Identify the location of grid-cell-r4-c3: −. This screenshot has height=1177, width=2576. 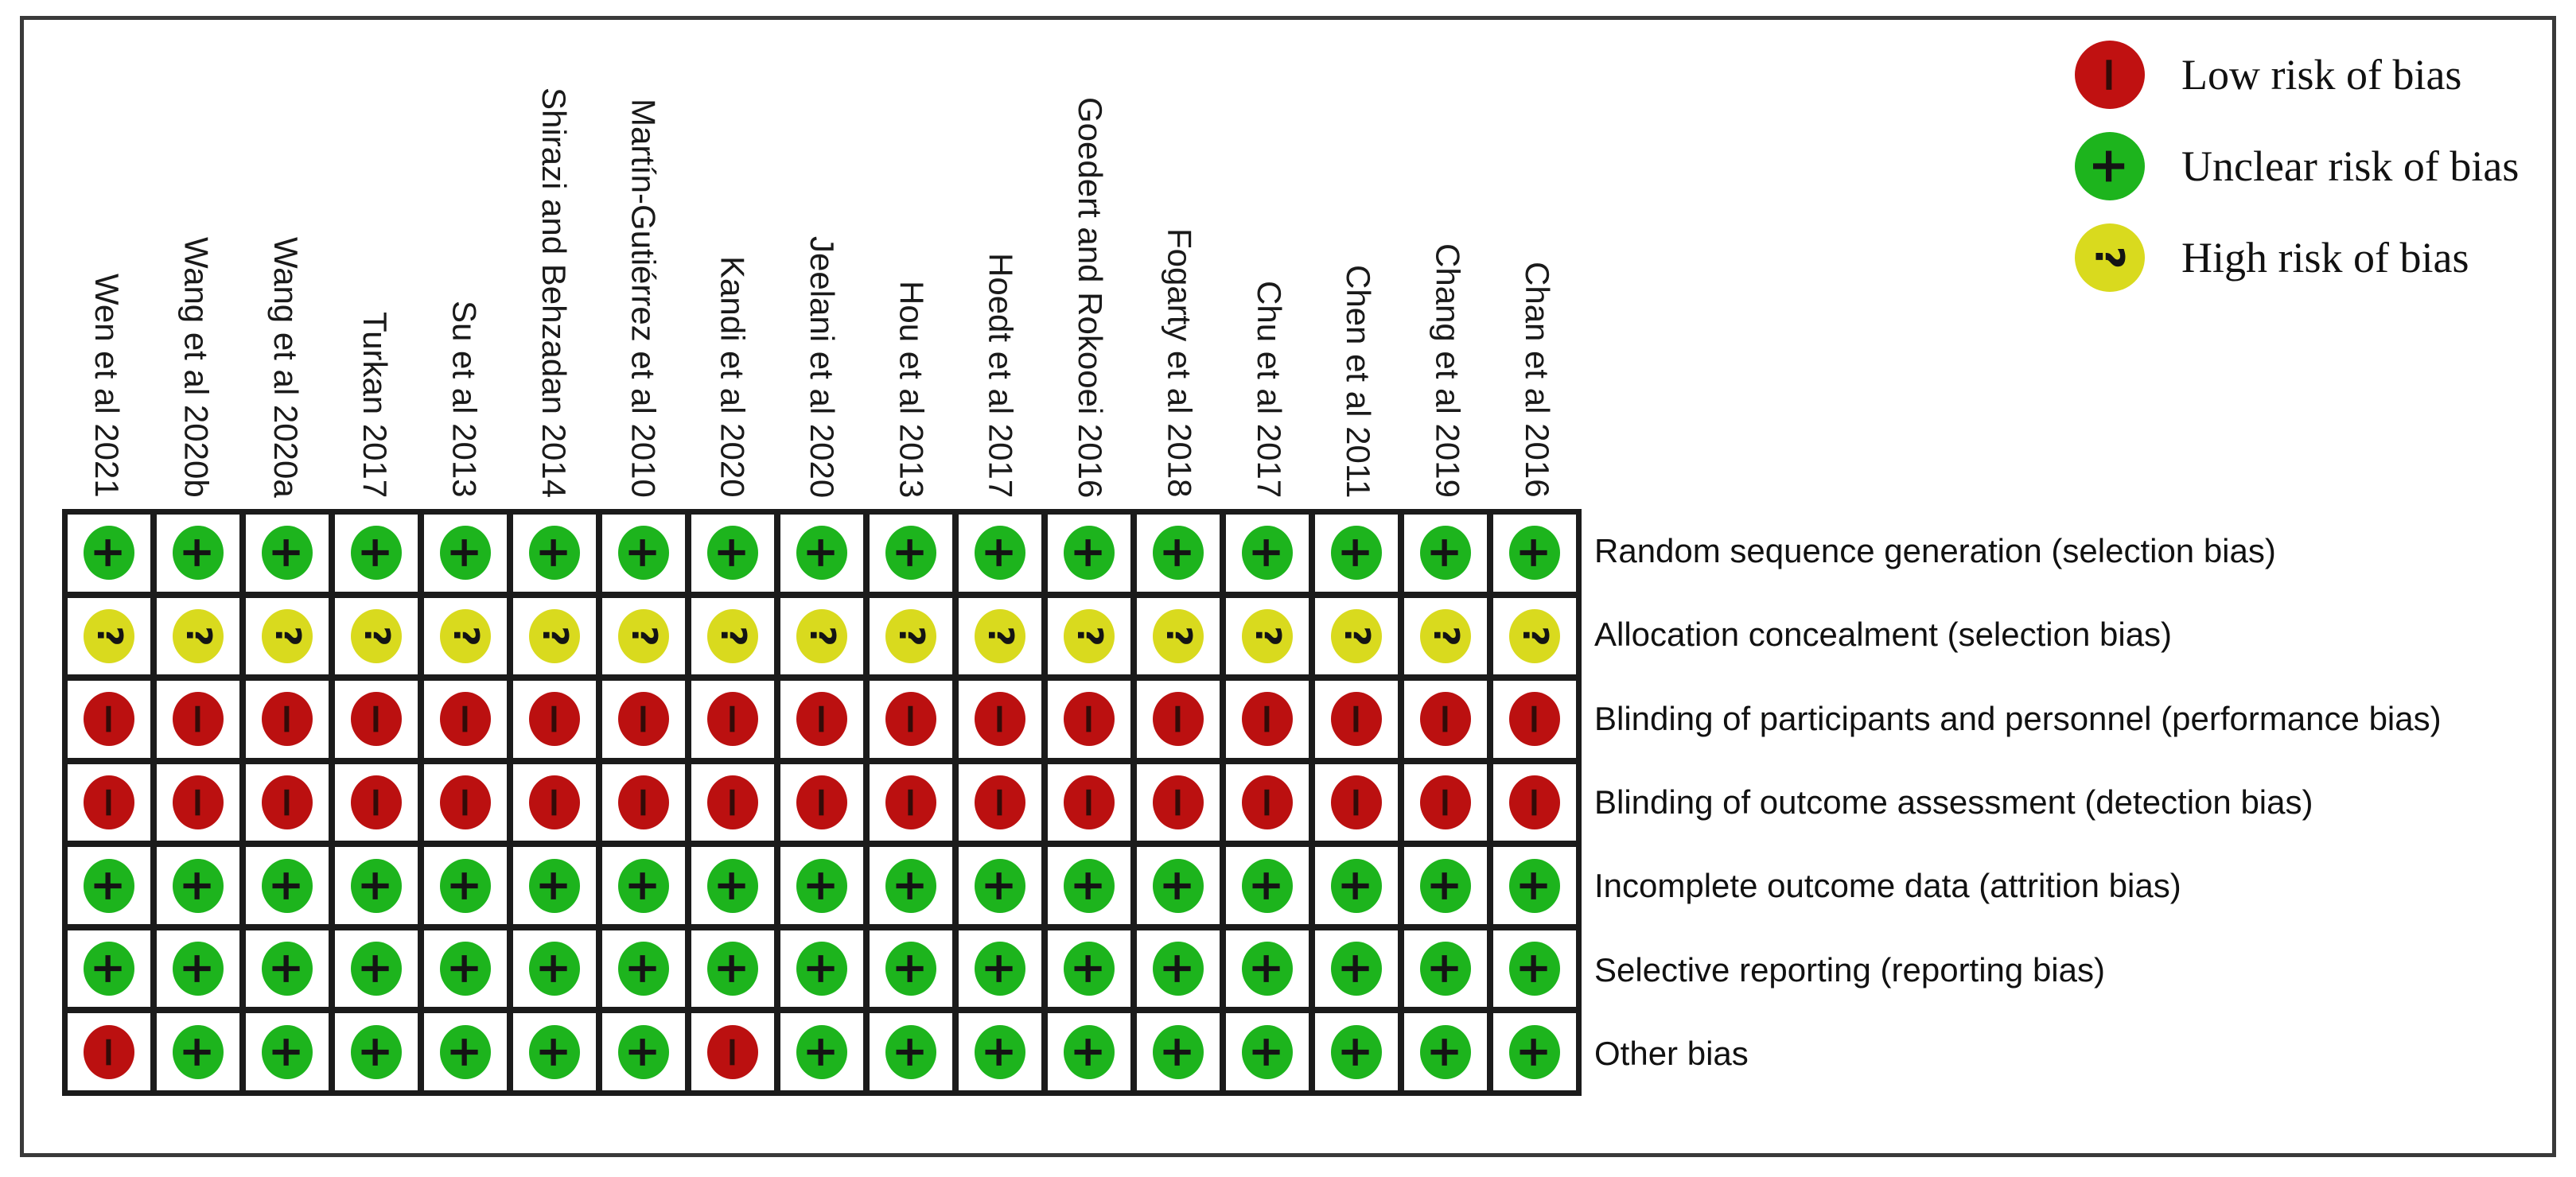
(288, 803).